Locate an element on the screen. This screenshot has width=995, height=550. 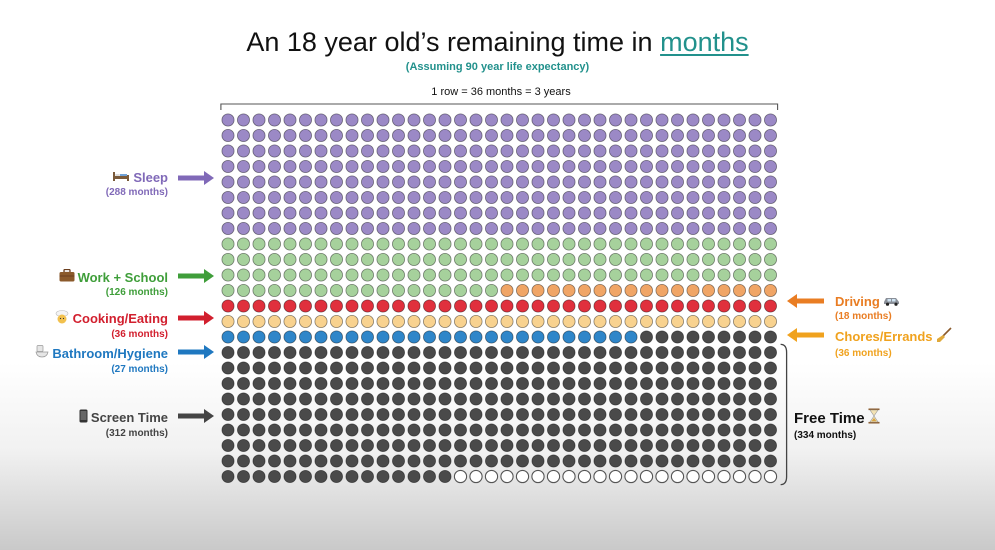
segment-months: (36 months) is located at coordinates (139, 334).